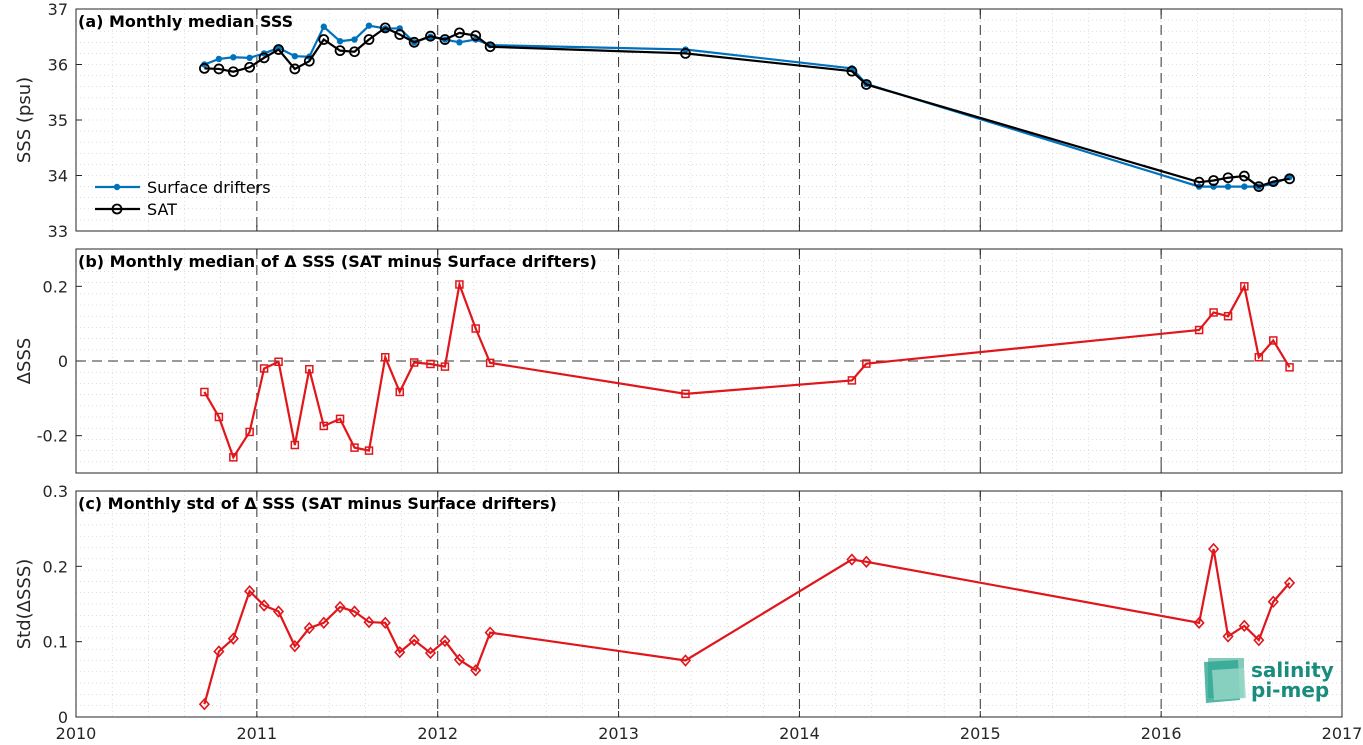  I want to click on x-tick-label: 2016, so click(1161, 733).